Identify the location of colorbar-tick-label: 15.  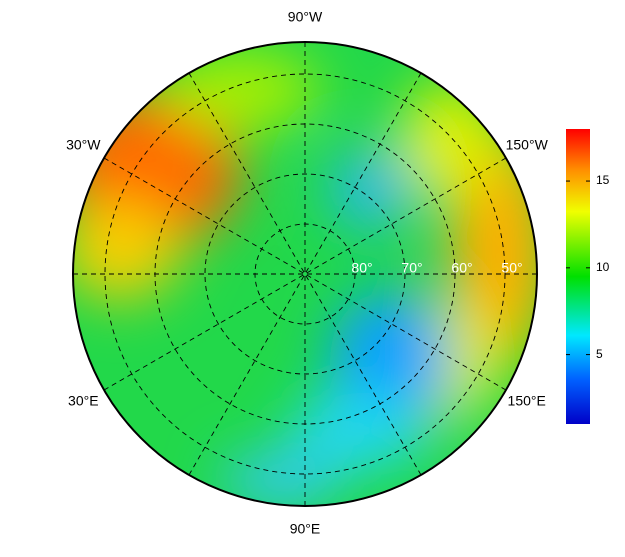
(603, 180).